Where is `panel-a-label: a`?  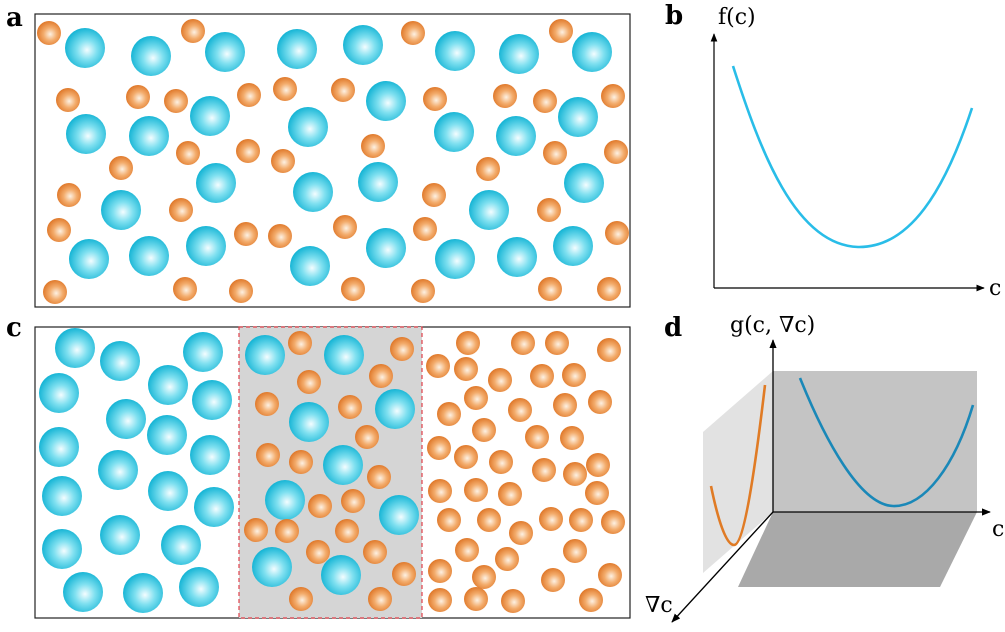 panel-a-label: a is located at coordinates (14, 18).